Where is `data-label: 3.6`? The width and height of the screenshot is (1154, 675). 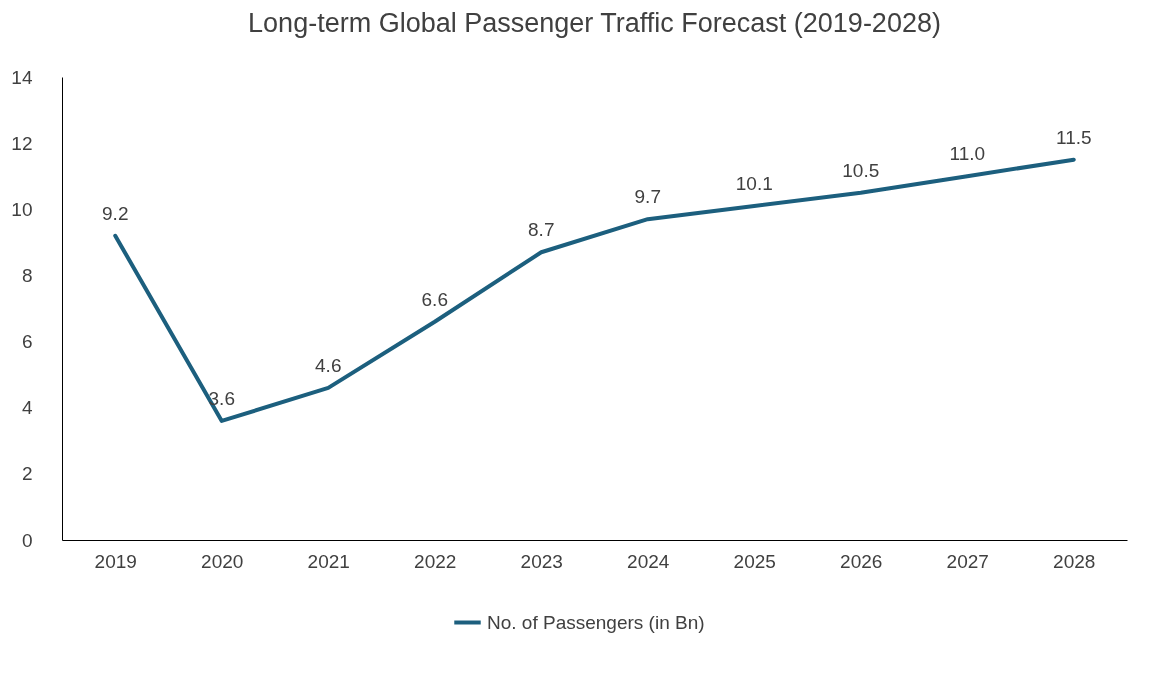
data-label: 3.6 is located at coordinates (221, 398).